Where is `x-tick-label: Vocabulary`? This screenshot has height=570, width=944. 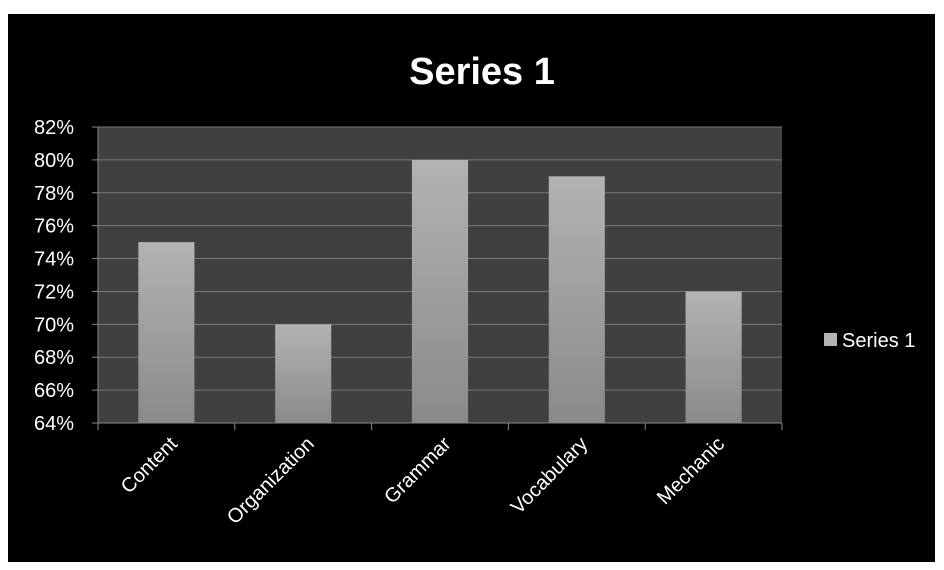 x-tick-label: Vocabulary is located at coordinates (550, 476).